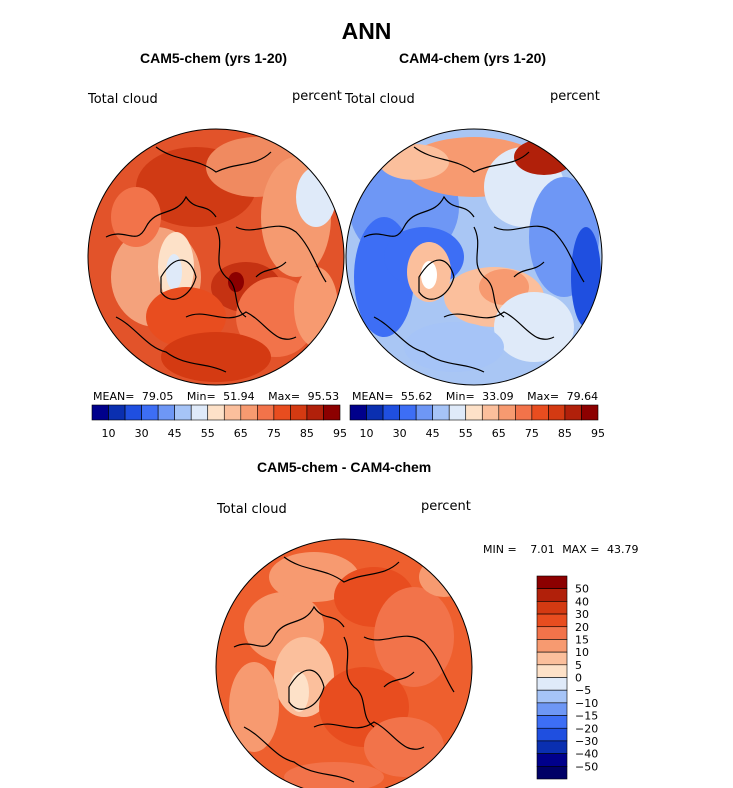 Image resolution: width=733 pixels, height=788 pixels. What do you see at coordinates (543, 396) in the screenshot?
I see `panel-2-max-label: Max=` at bounding box center [543, 396].